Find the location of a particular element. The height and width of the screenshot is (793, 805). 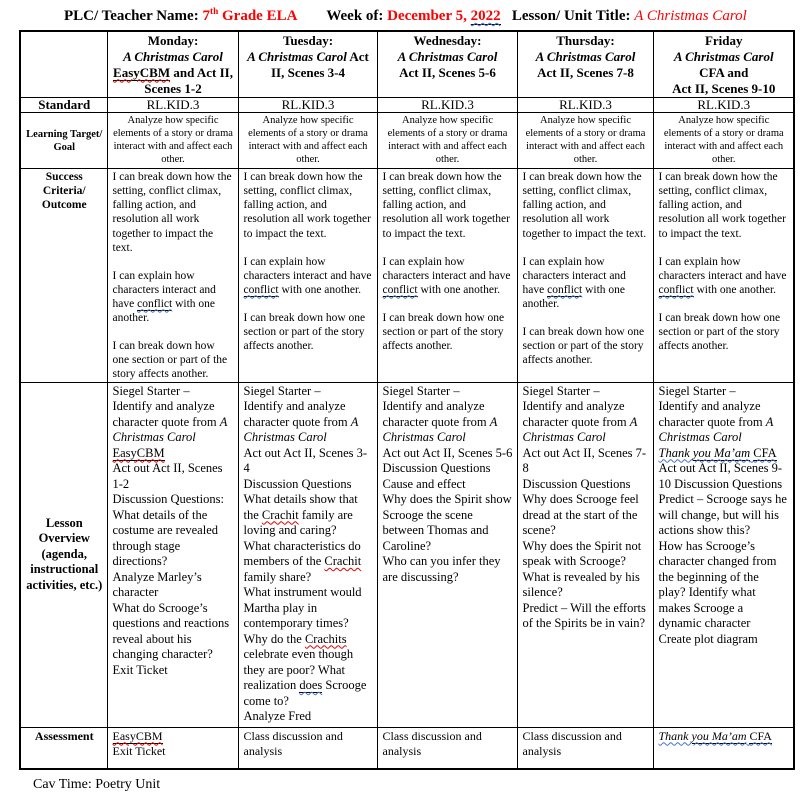

row-label-learning-target: Learning Target/ Goal is located at coordinates (63, 141).